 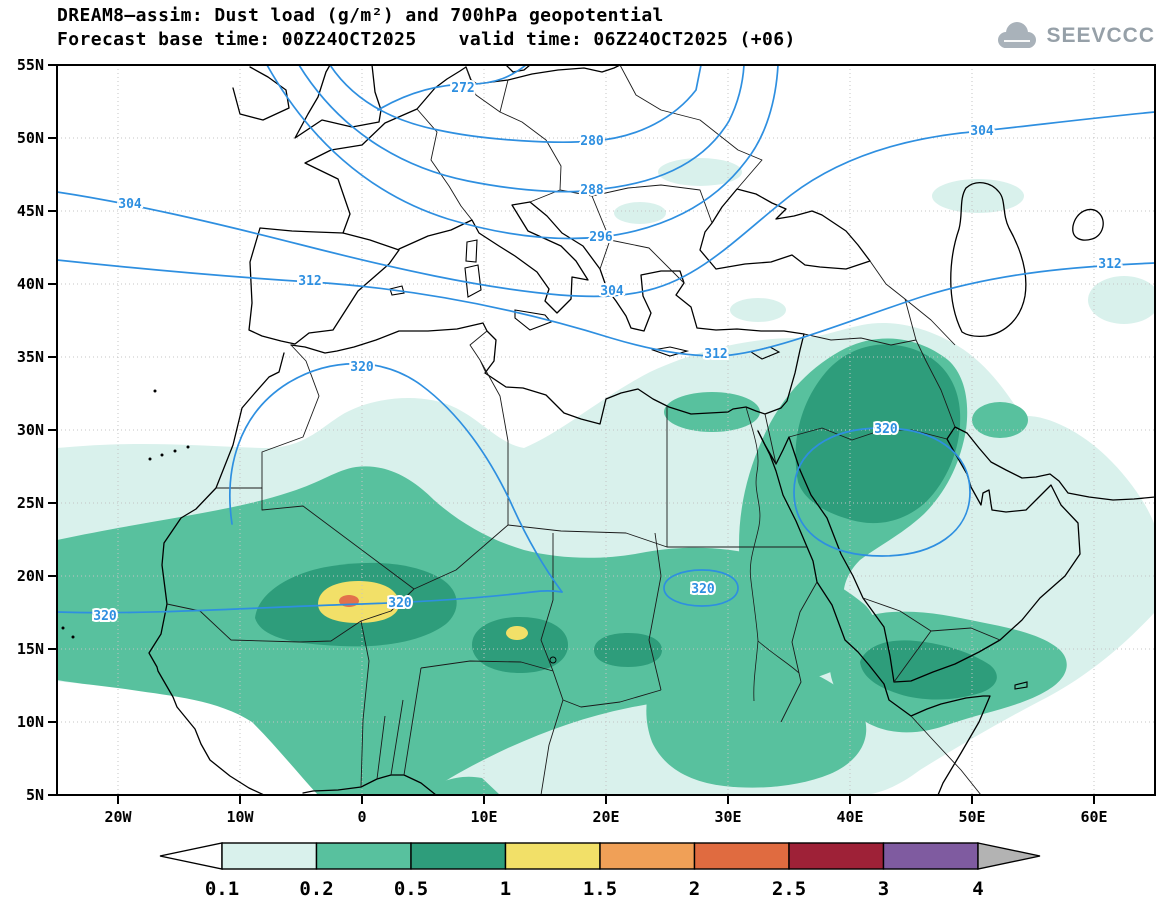 I want to click on small-islands, so click(x=125, y=514).